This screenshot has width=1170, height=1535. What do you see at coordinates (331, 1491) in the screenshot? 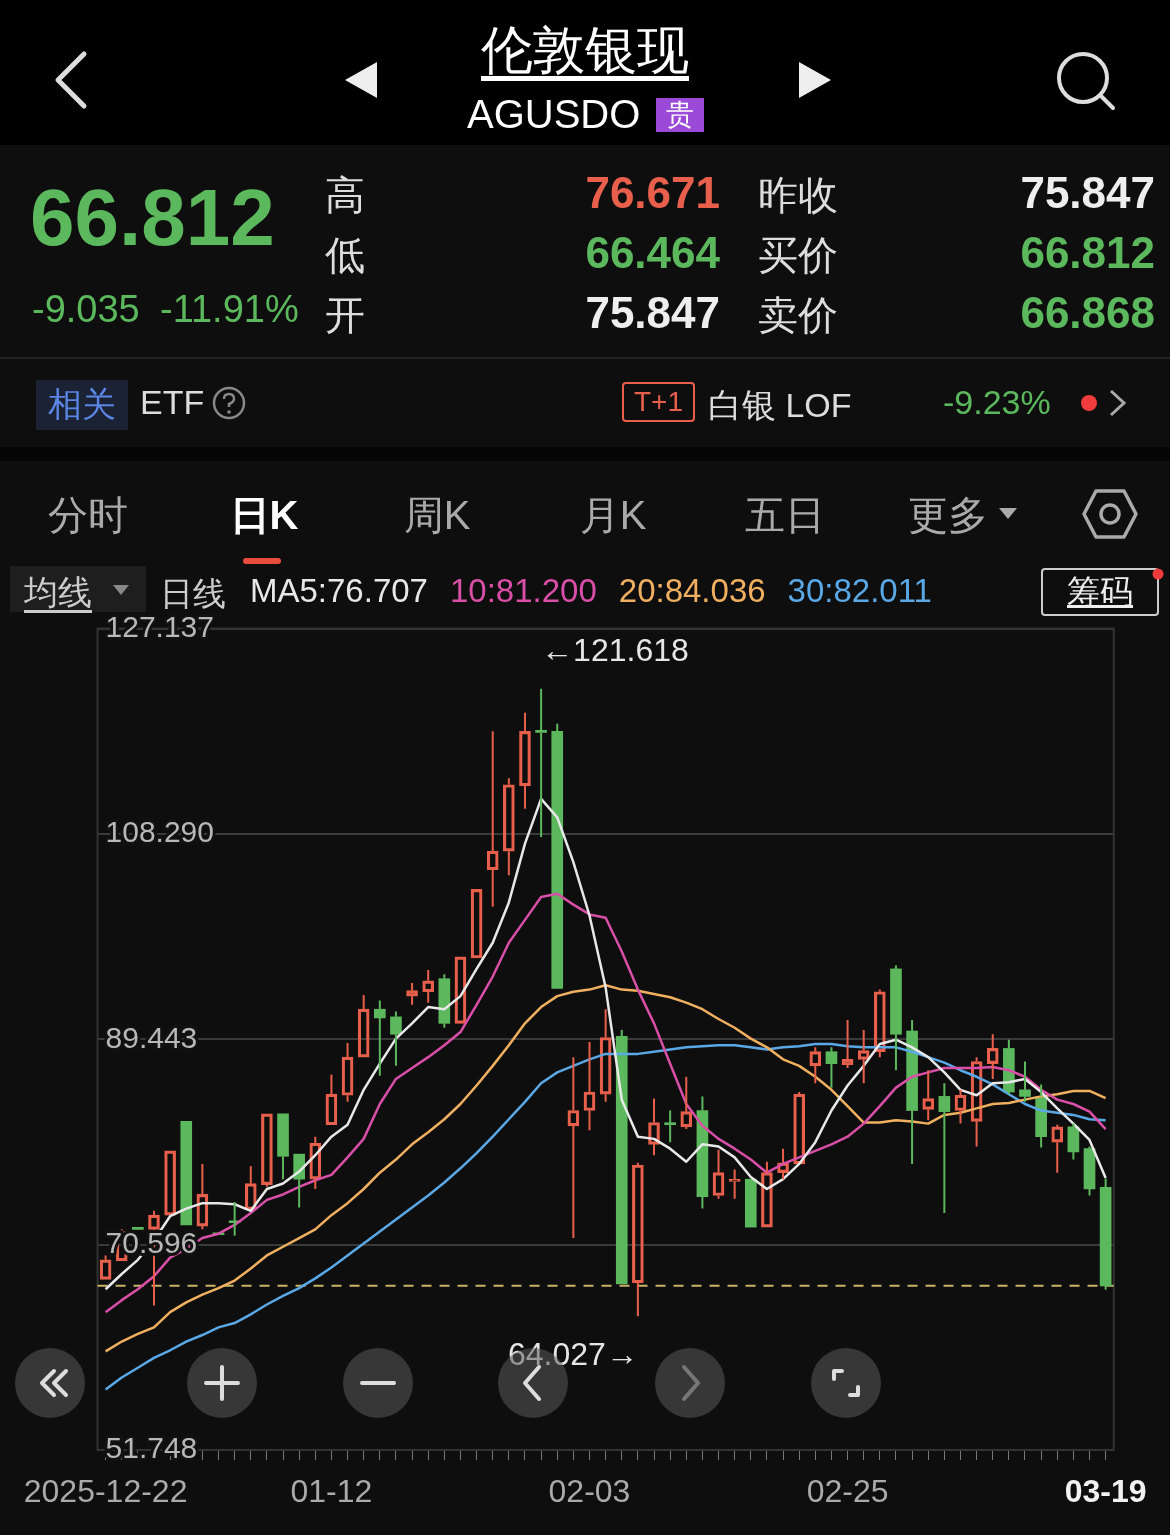
I see `x-tick-label: 01-12` at bounding box center [331, 1491].